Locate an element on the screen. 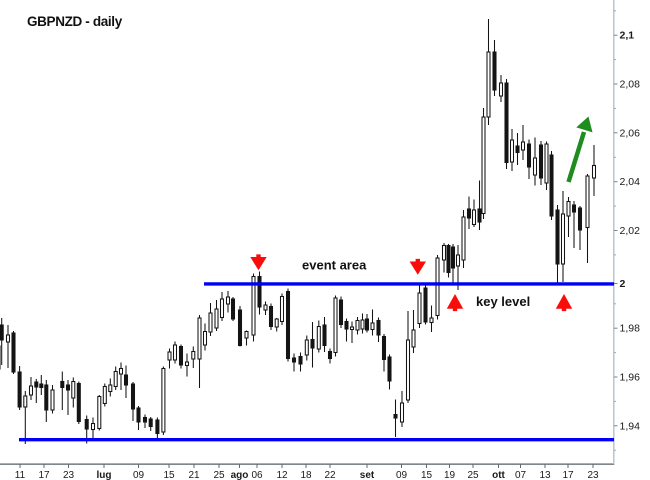 This screenshot has width=650, height=480. svg-text: 07 is located at coordinates (521, 475).